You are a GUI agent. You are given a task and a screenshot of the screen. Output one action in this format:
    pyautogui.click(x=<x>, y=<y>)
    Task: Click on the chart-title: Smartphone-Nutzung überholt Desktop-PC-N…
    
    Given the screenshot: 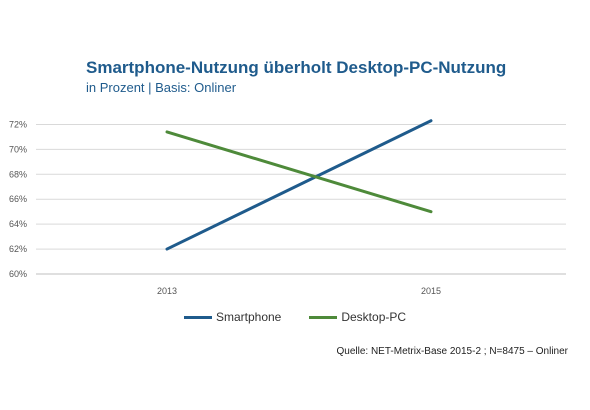 What is the action you would take?
    pyautogui.click(x=296, y=67)
    